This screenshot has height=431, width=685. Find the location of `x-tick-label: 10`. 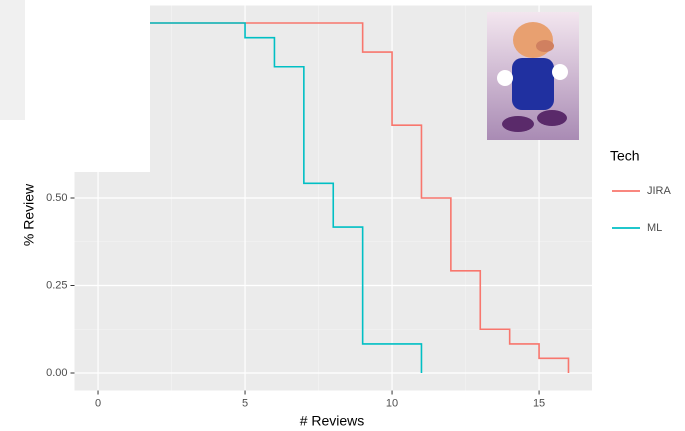

x-tick-label: 10 is located at coordinates (392, 403).